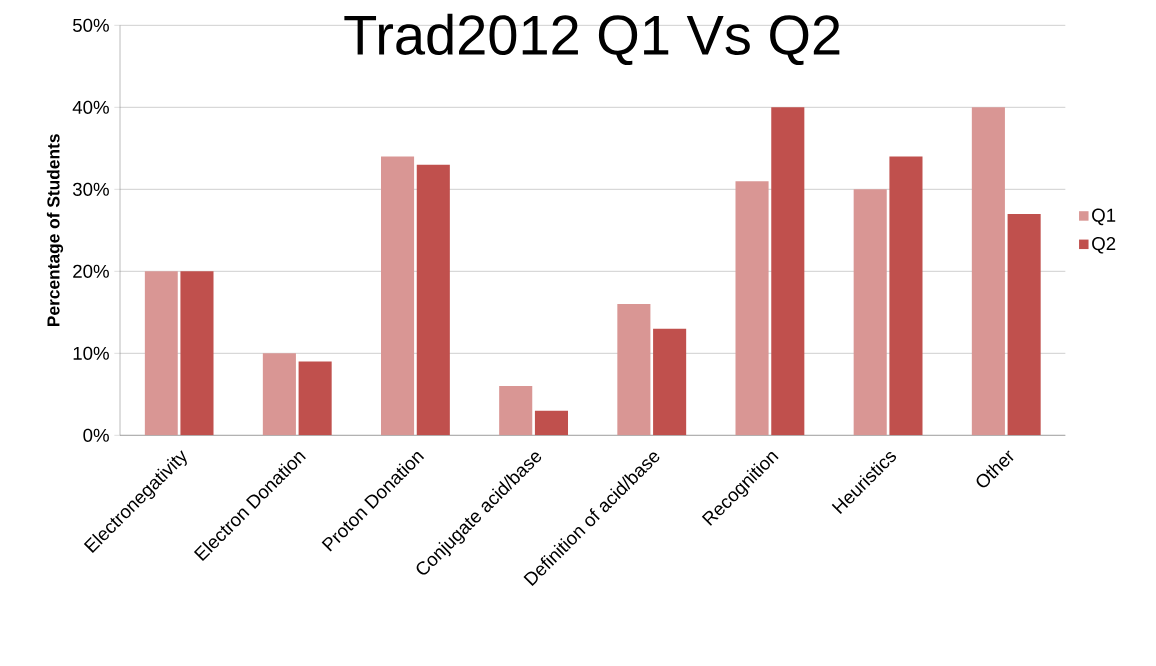 This screenshot has height=666, width=1156. I want to click on y-tick-label: 50%, so click(91, 25).